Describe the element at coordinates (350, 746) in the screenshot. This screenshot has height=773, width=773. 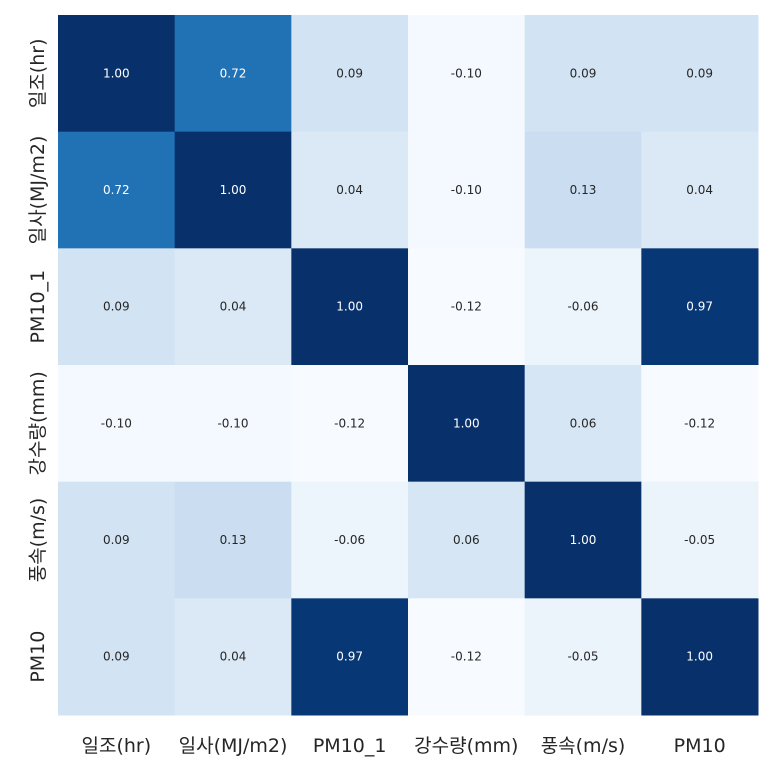
I see `x-tick-label: PM10_1` at that location.